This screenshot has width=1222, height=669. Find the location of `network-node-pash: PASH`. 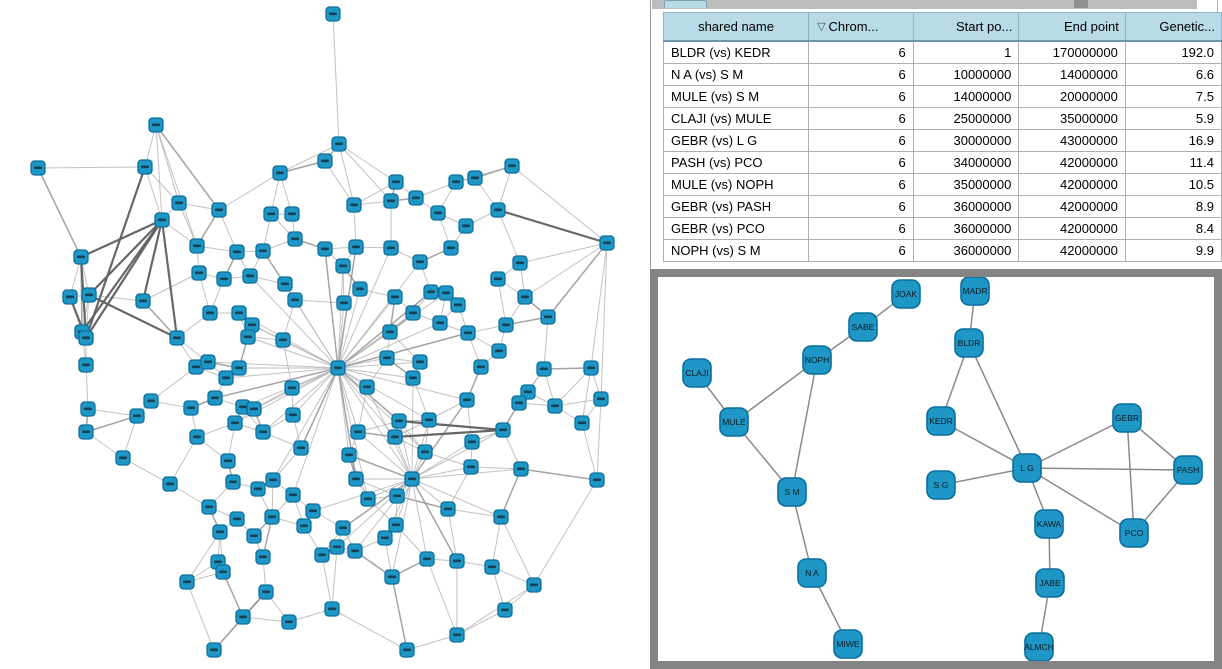

network-node-pash: PASH is located at coordinates (1188, 470).